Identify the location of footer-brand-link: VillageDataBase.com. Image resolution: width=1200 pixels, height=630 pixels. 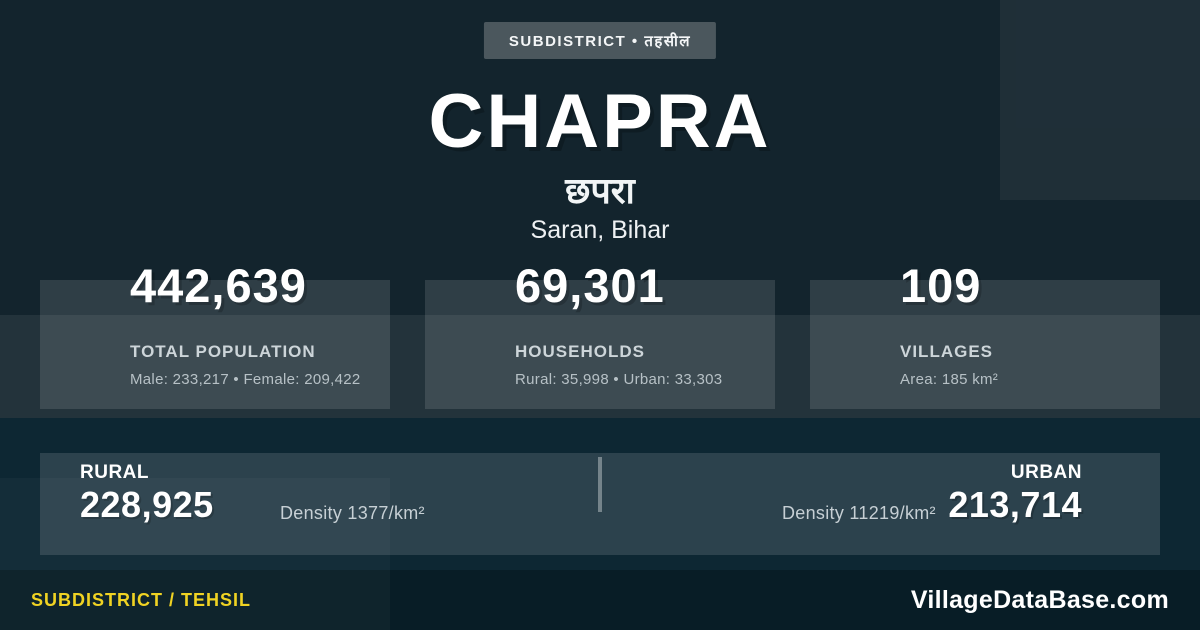
(1039, 599).